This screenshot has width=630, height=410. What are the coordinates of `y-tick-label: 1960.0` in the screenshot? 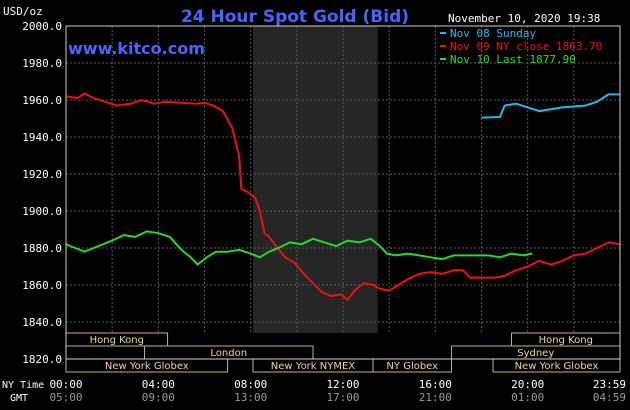 It's located at (42, 100).